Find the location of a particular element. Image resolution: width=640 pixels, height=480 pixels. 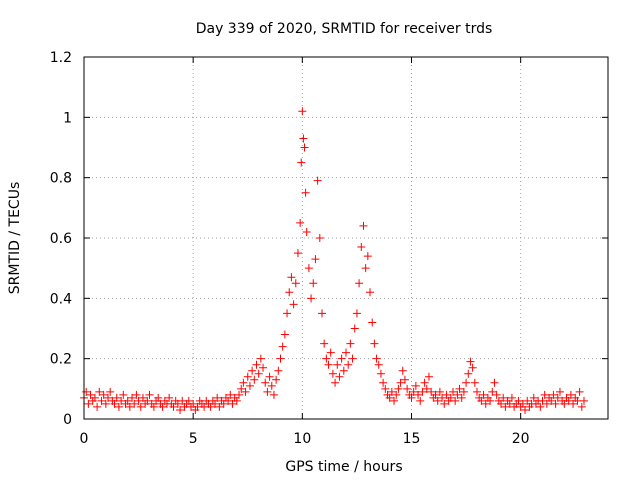

y-tick-labels: 0 0.2 0.4 0.6 0.8 1 1.2 is located at coordinates (61, 239).